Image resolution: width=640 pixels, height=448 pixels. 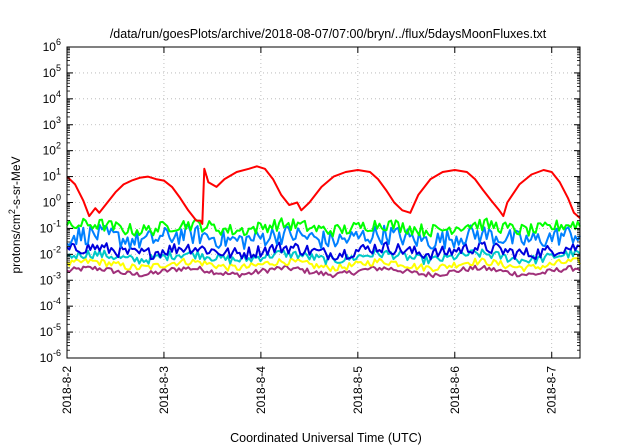 I want to click on y-tick-exp: -4, so click(x=57, y=301).